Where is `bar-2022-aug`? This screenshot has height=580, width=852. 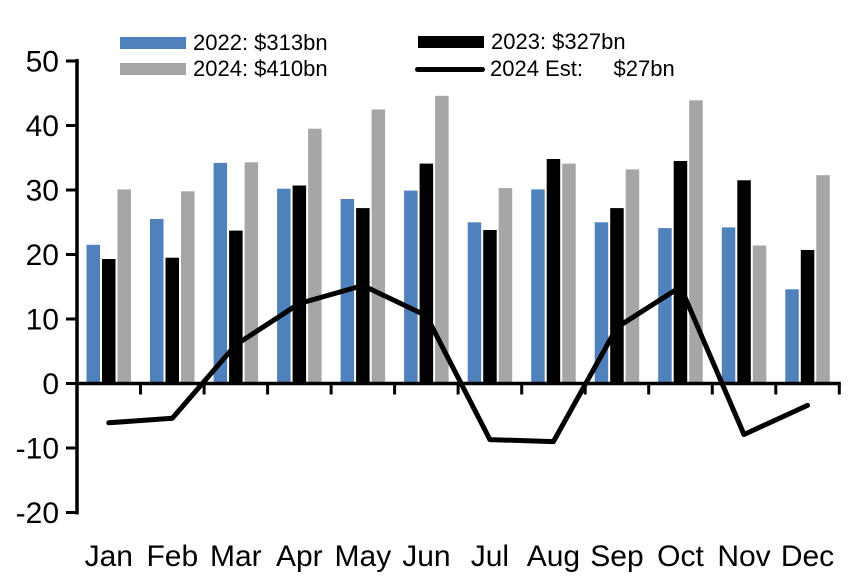
bar-2022-aug is located at coordinates (538, 286).